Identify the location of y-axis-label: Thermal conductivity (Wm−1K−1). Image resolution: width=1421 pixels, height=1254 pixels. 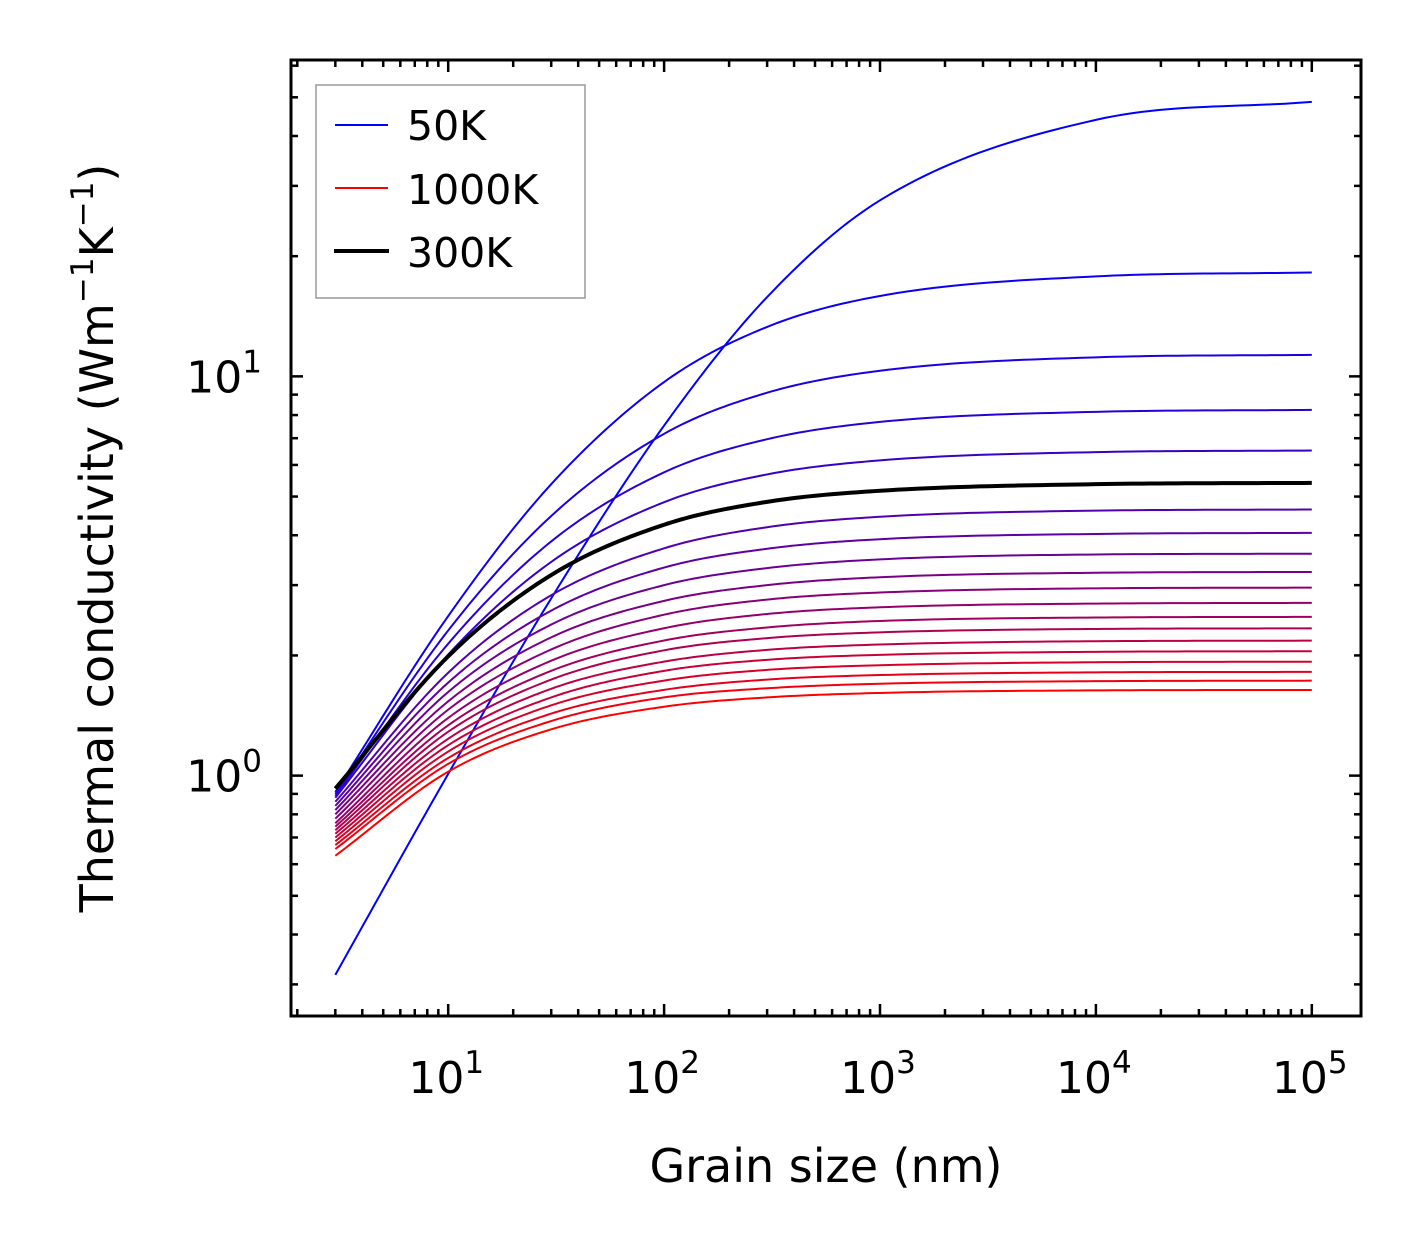
(94, 539).